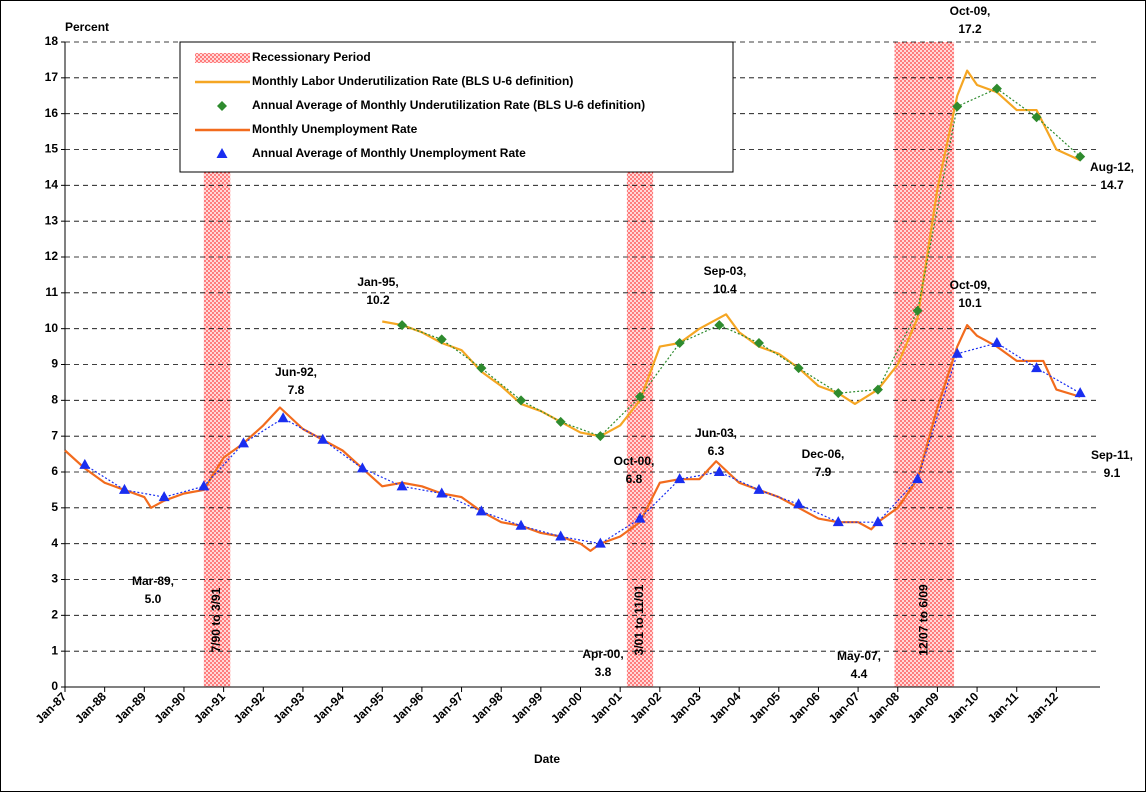 The width and height of the screenshot is (1146, 792). I want to click on annotation: Sep-03,, so click(725, 271).